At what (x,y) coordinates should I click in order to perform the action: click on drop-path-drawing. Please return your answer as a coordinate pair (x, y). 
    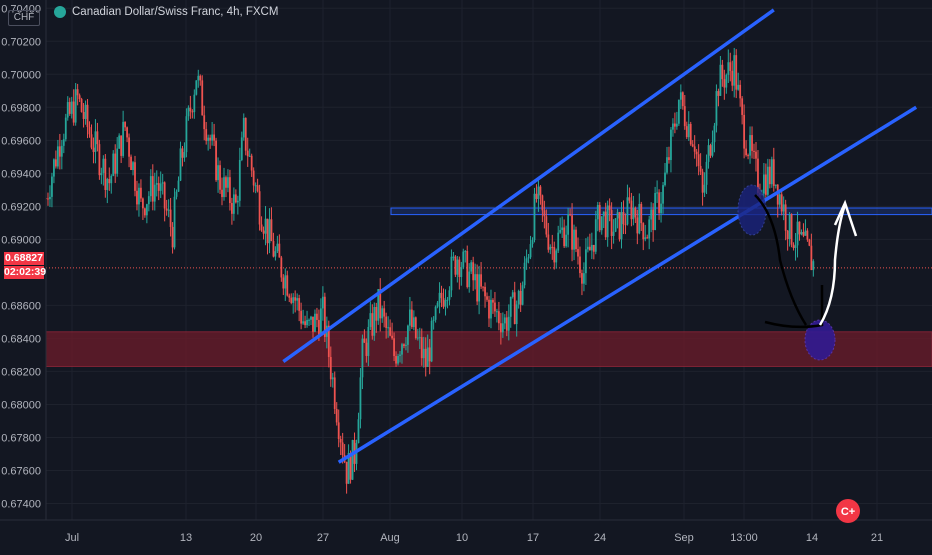
    Looking at the image, I should click on (781, 260).